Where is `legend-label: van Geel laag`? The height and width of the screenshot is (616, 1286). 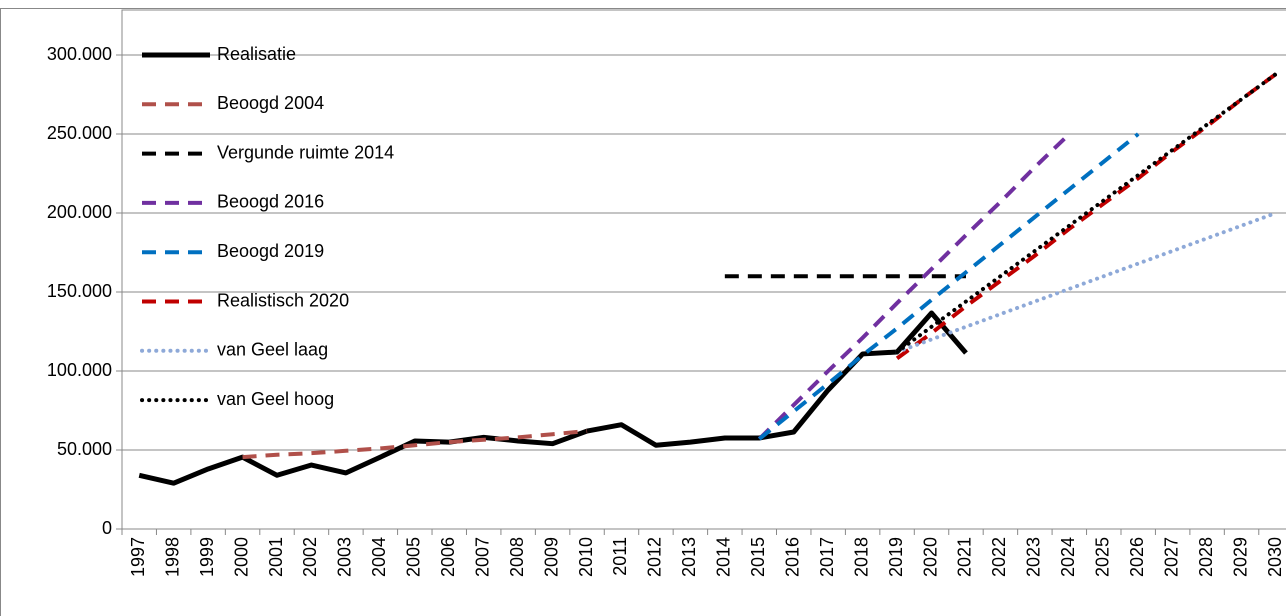 legend-label: van Geel laag is located at coordinates (272, 350).